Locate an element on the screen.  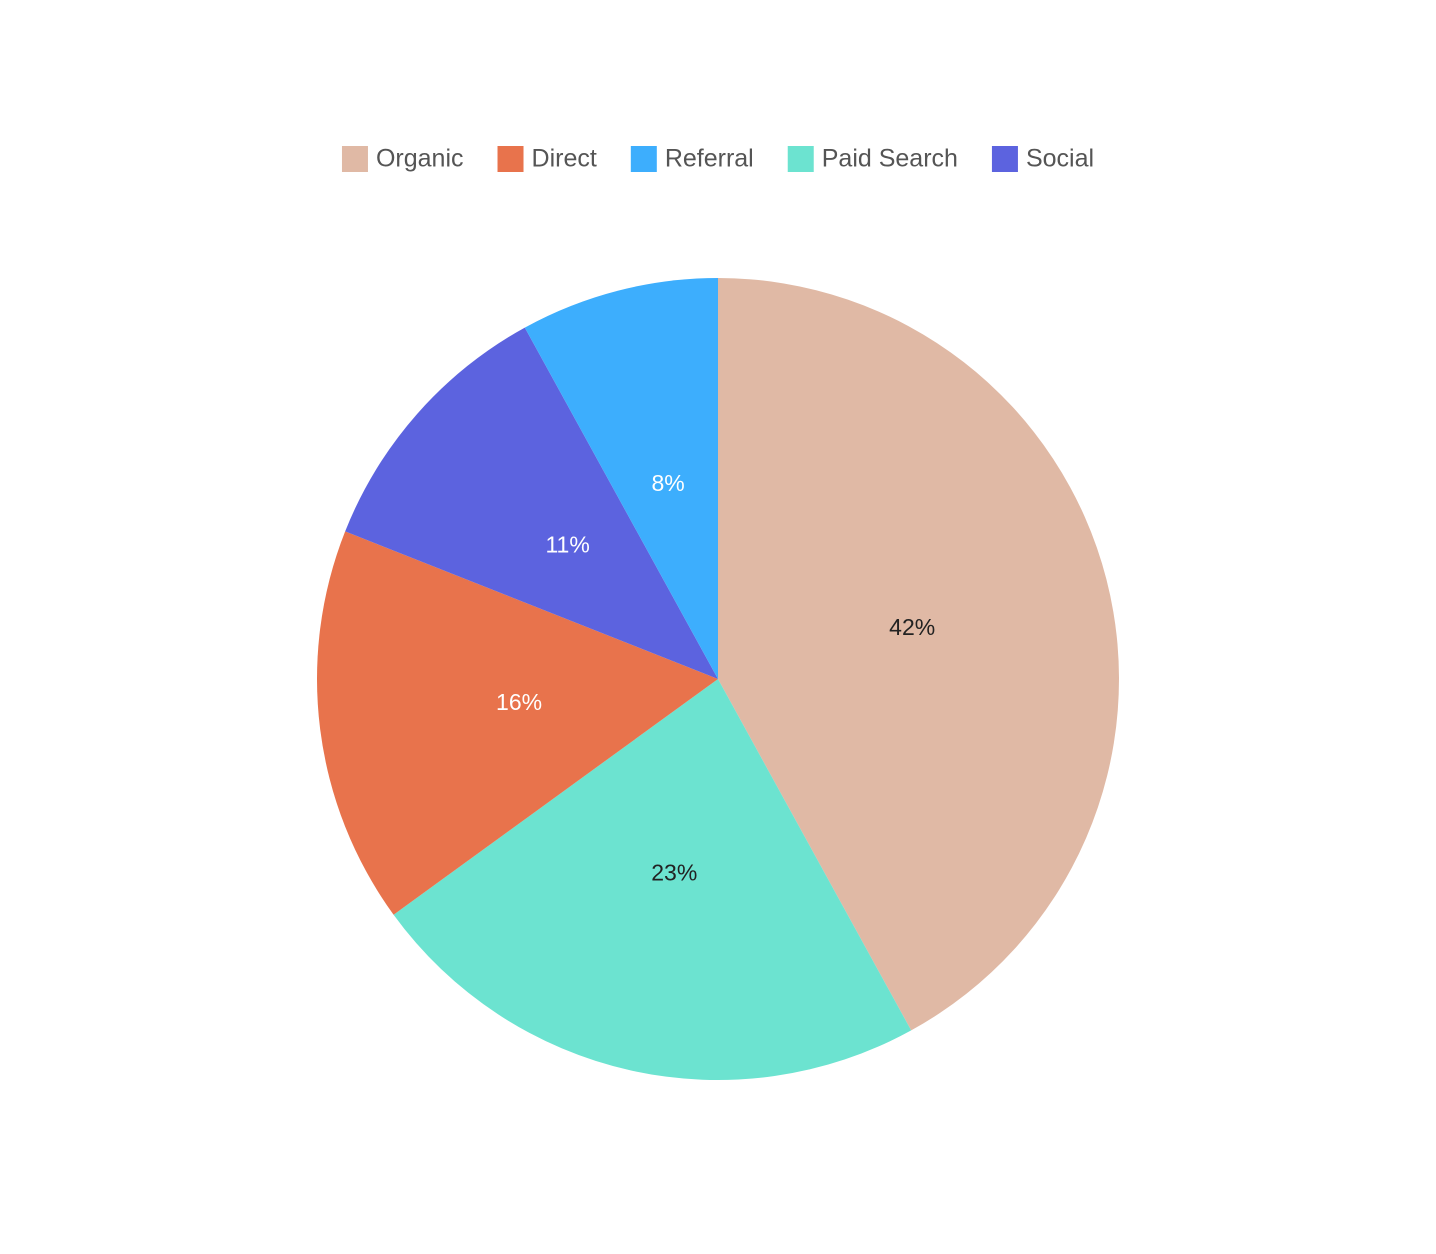
legend-label: Social is located at coordinates (1060, 159).